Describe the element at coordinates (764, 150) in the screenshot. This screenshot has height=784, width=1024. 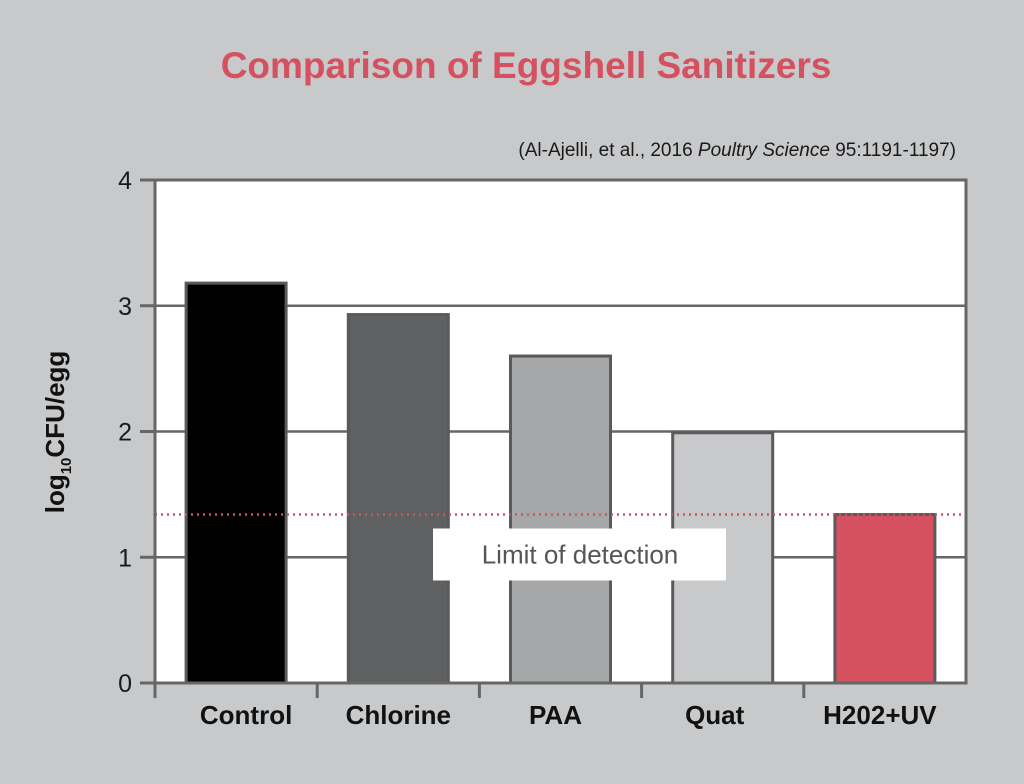
I see `subtitle-journal: Poultry Science` at that location.